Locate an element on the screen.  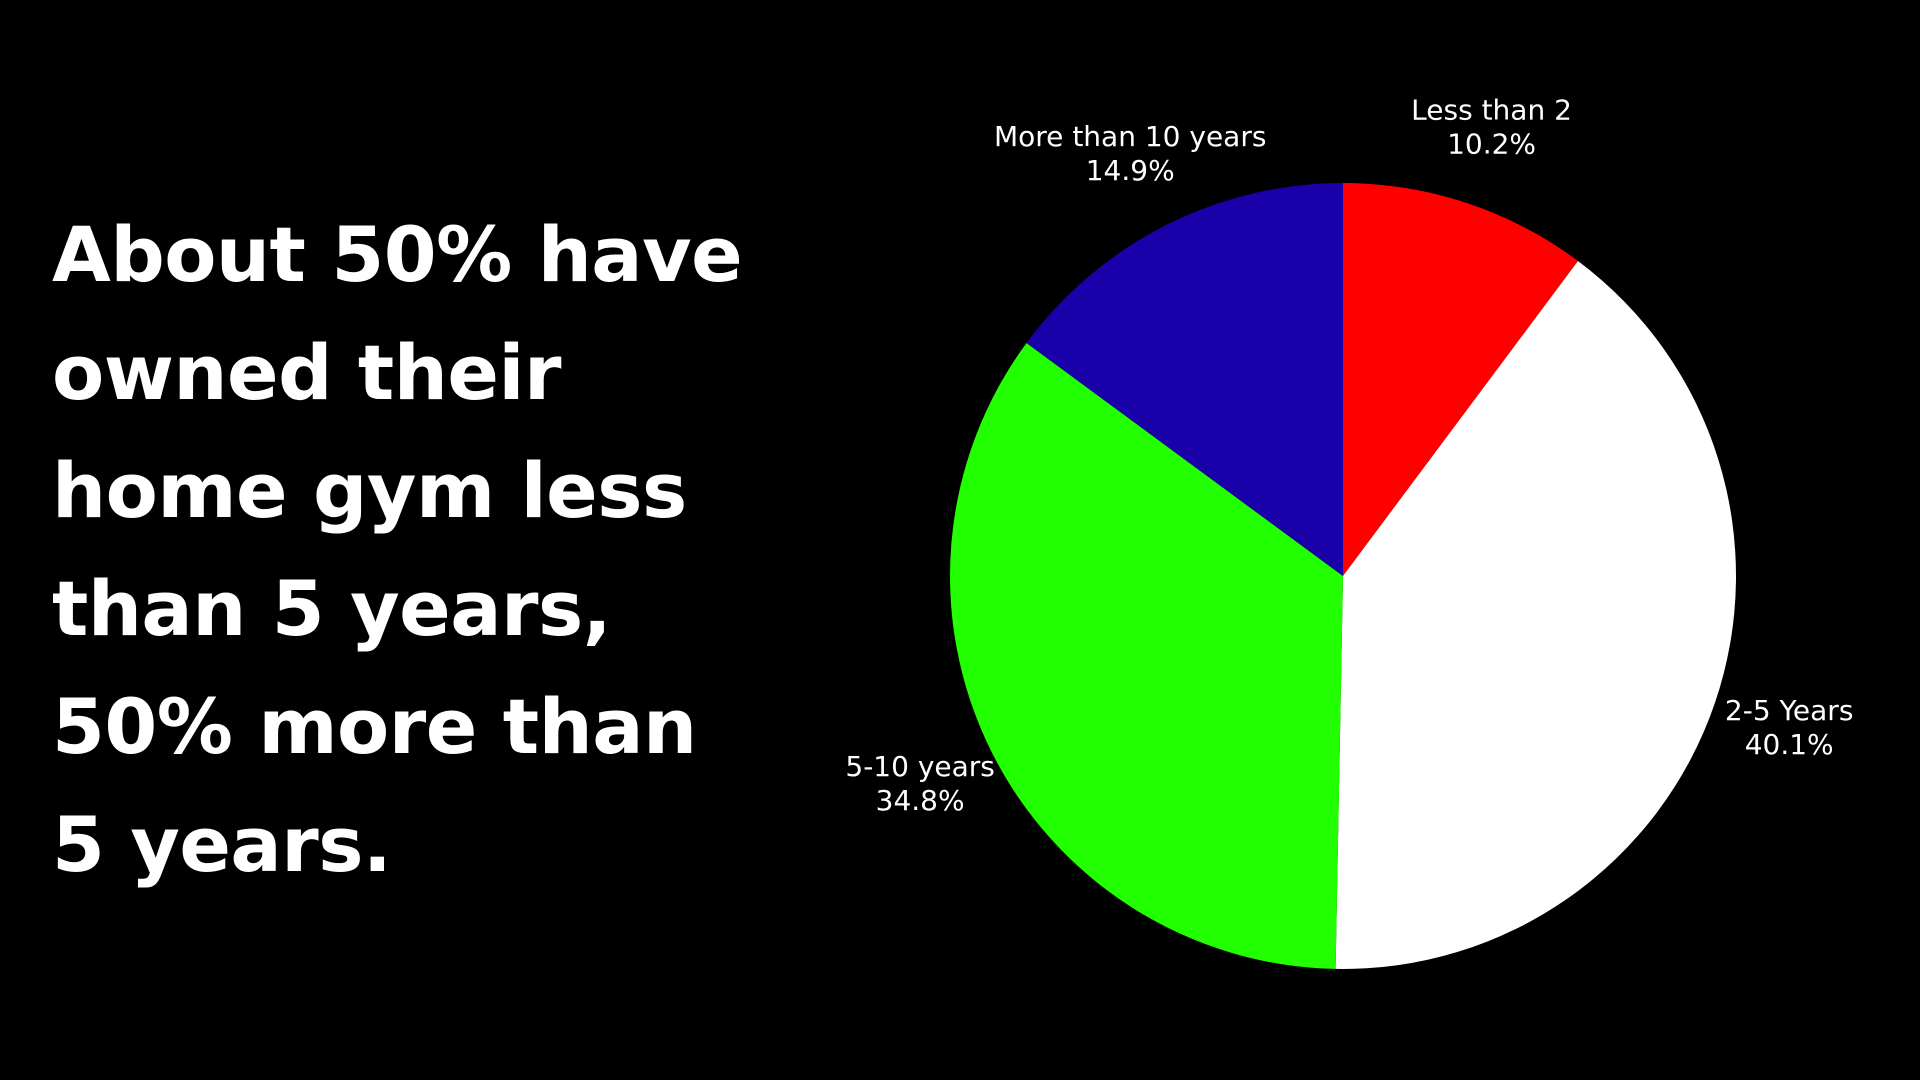
slice-label: 5-10 years is located at coordinates (920, 766).